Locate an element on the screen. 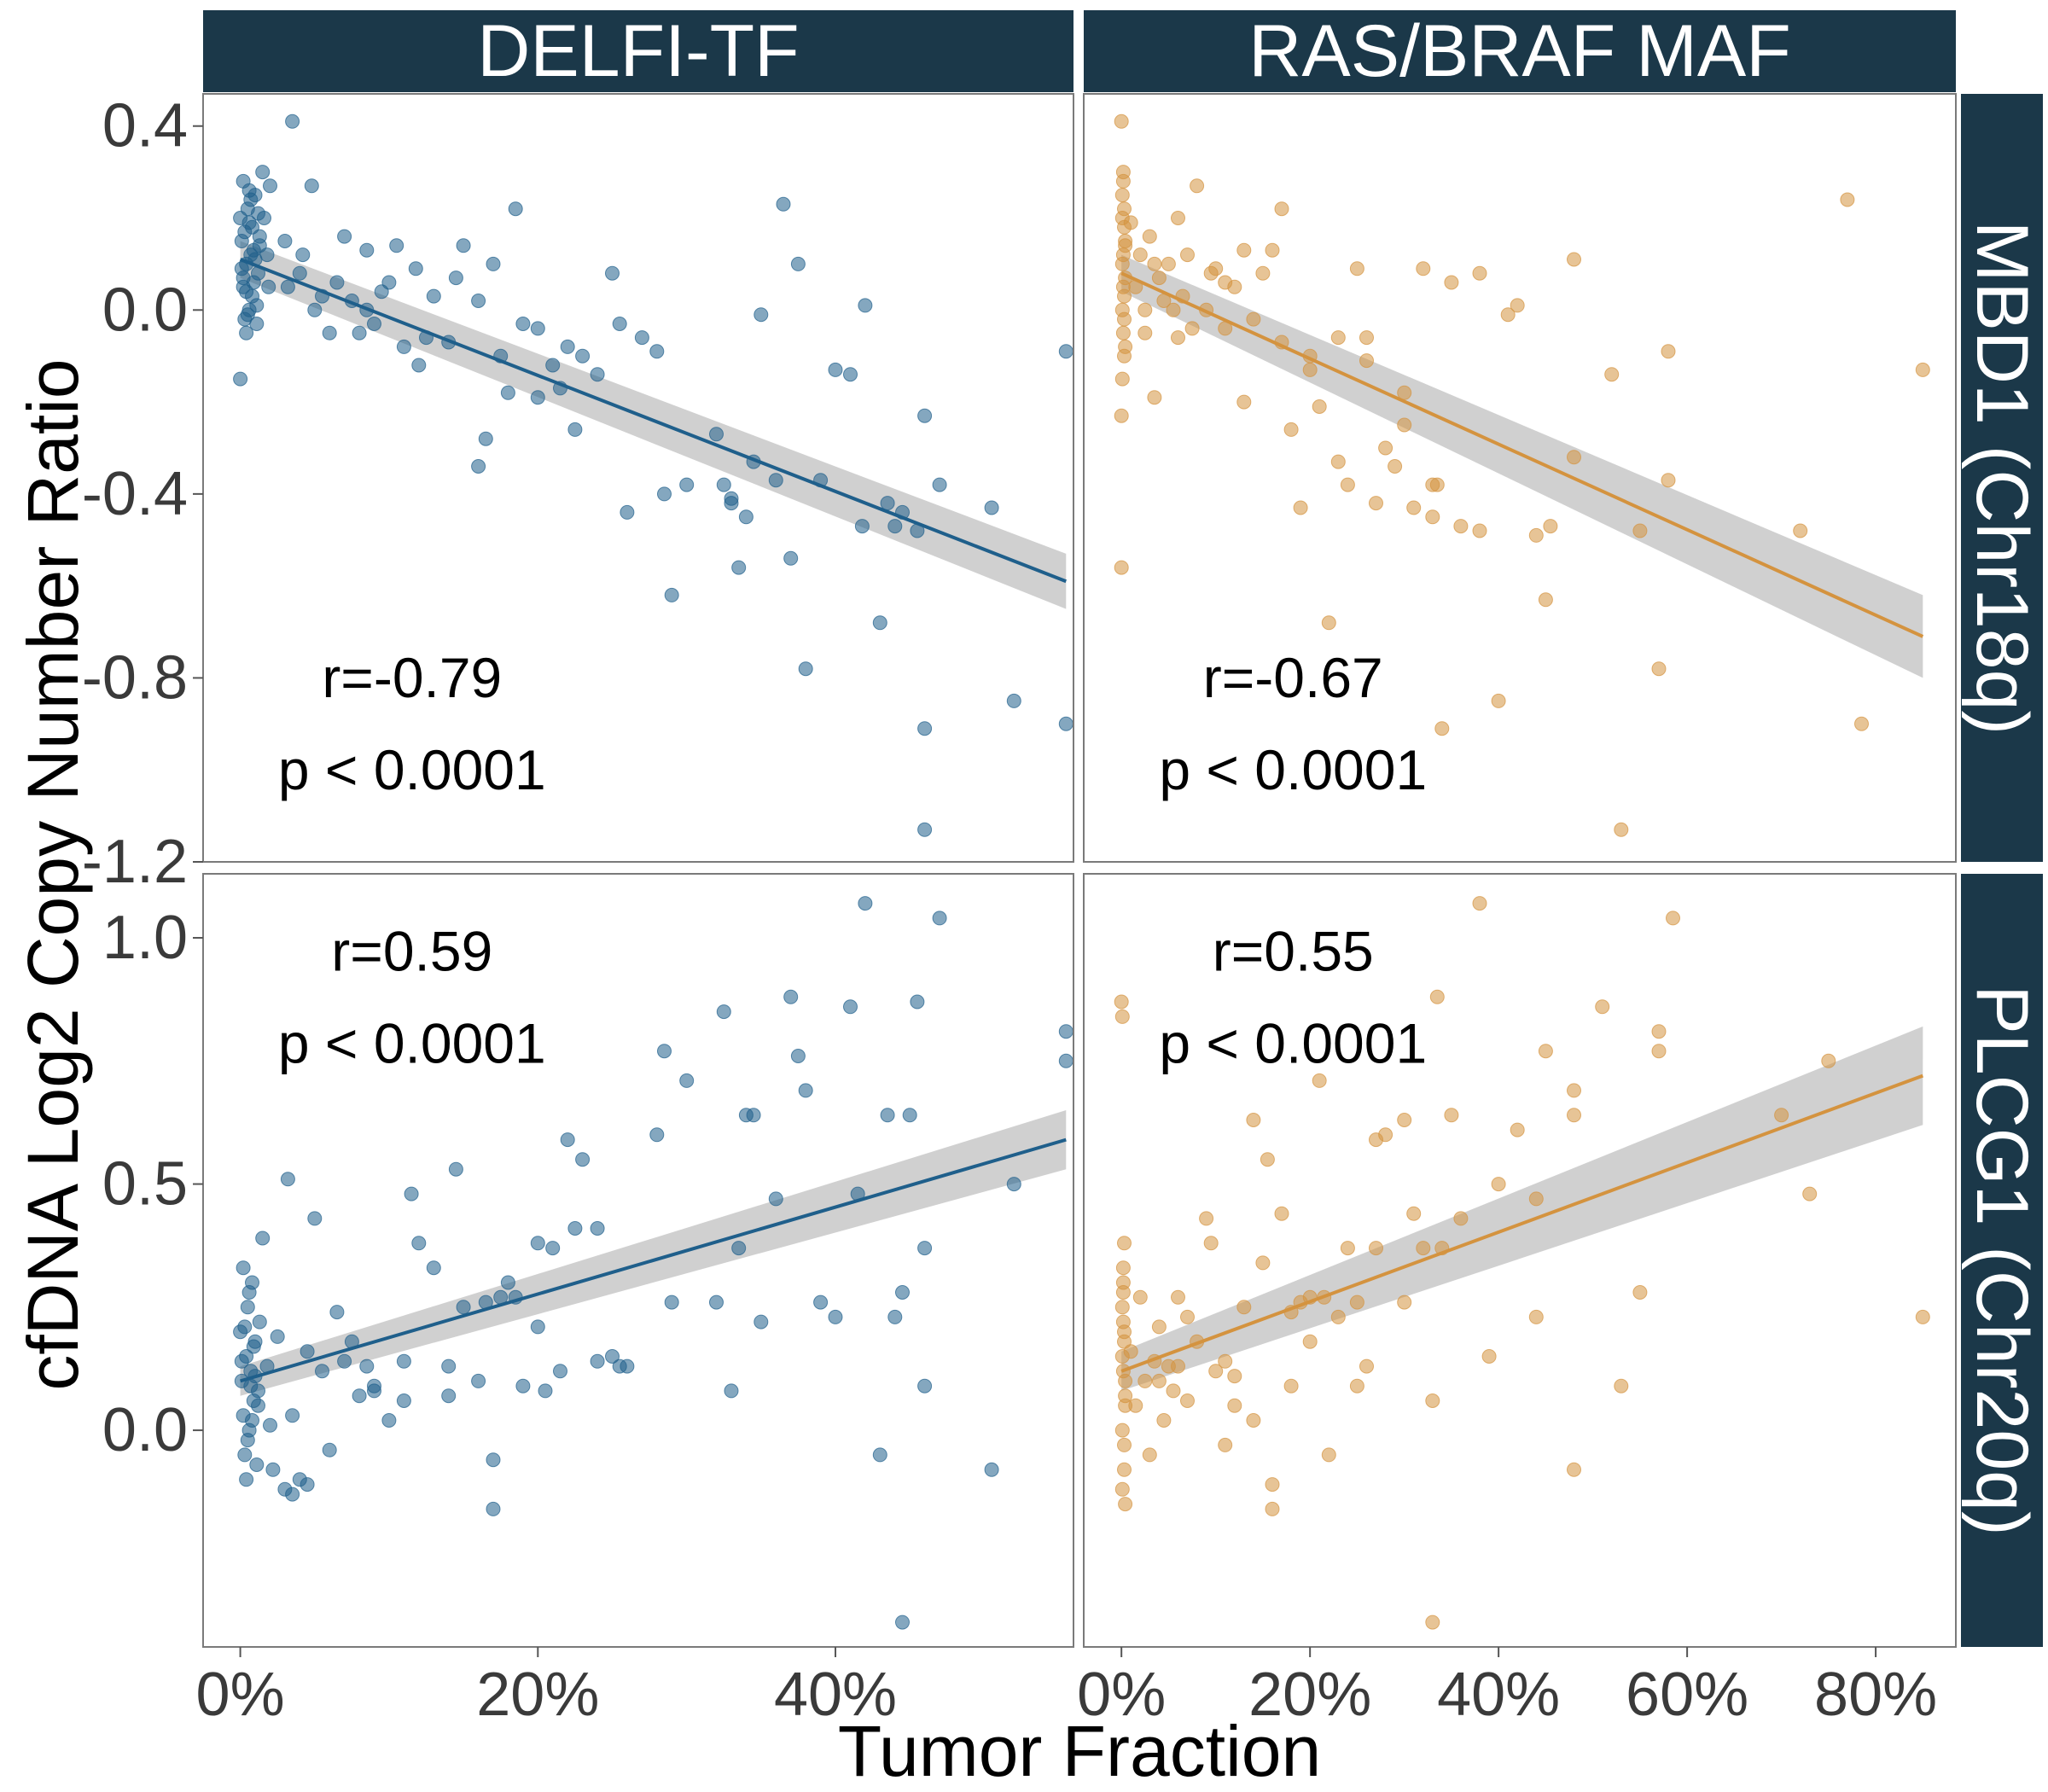 This screenshot has height=1792, width=2048. column-strip-delfi-tf-label: DELFI-TF is located at coordinates (638, 51).